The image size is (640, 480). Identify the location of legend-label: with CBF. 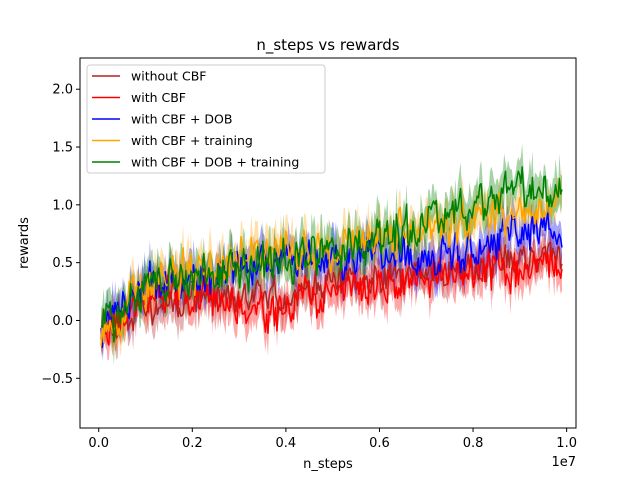
(158, 97).